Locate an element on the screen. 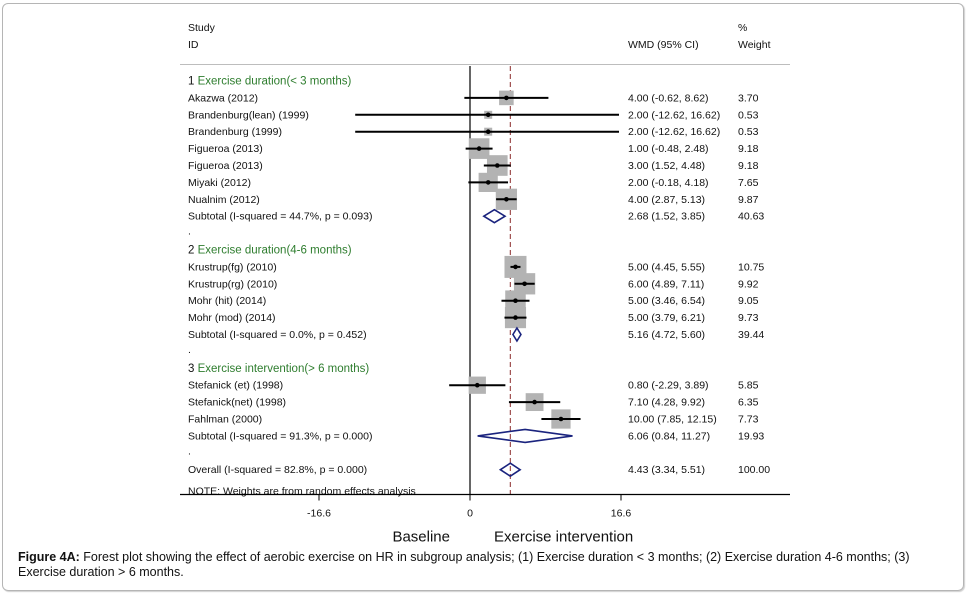 The height and width of the screenshot is (596, 969). study-wmd-ci: 4.00 (-0.62, 8.62) is located at coordinates (668, 98).